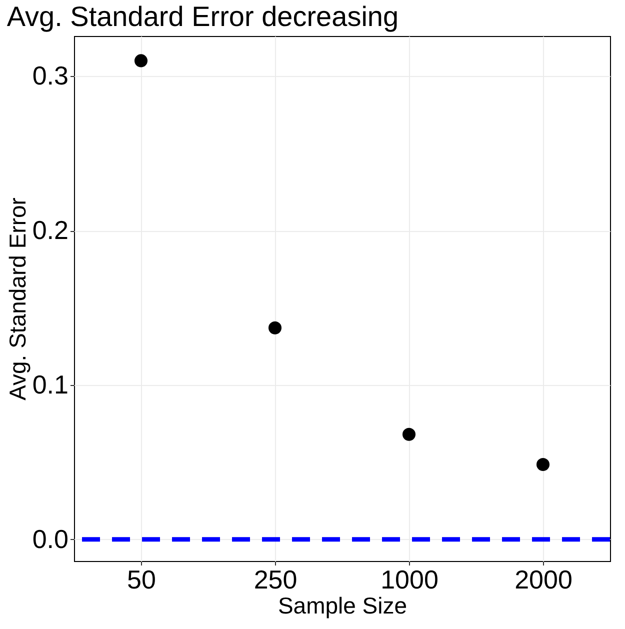  I want to click on x-axis-title: Sample Size, so click(343, 605).